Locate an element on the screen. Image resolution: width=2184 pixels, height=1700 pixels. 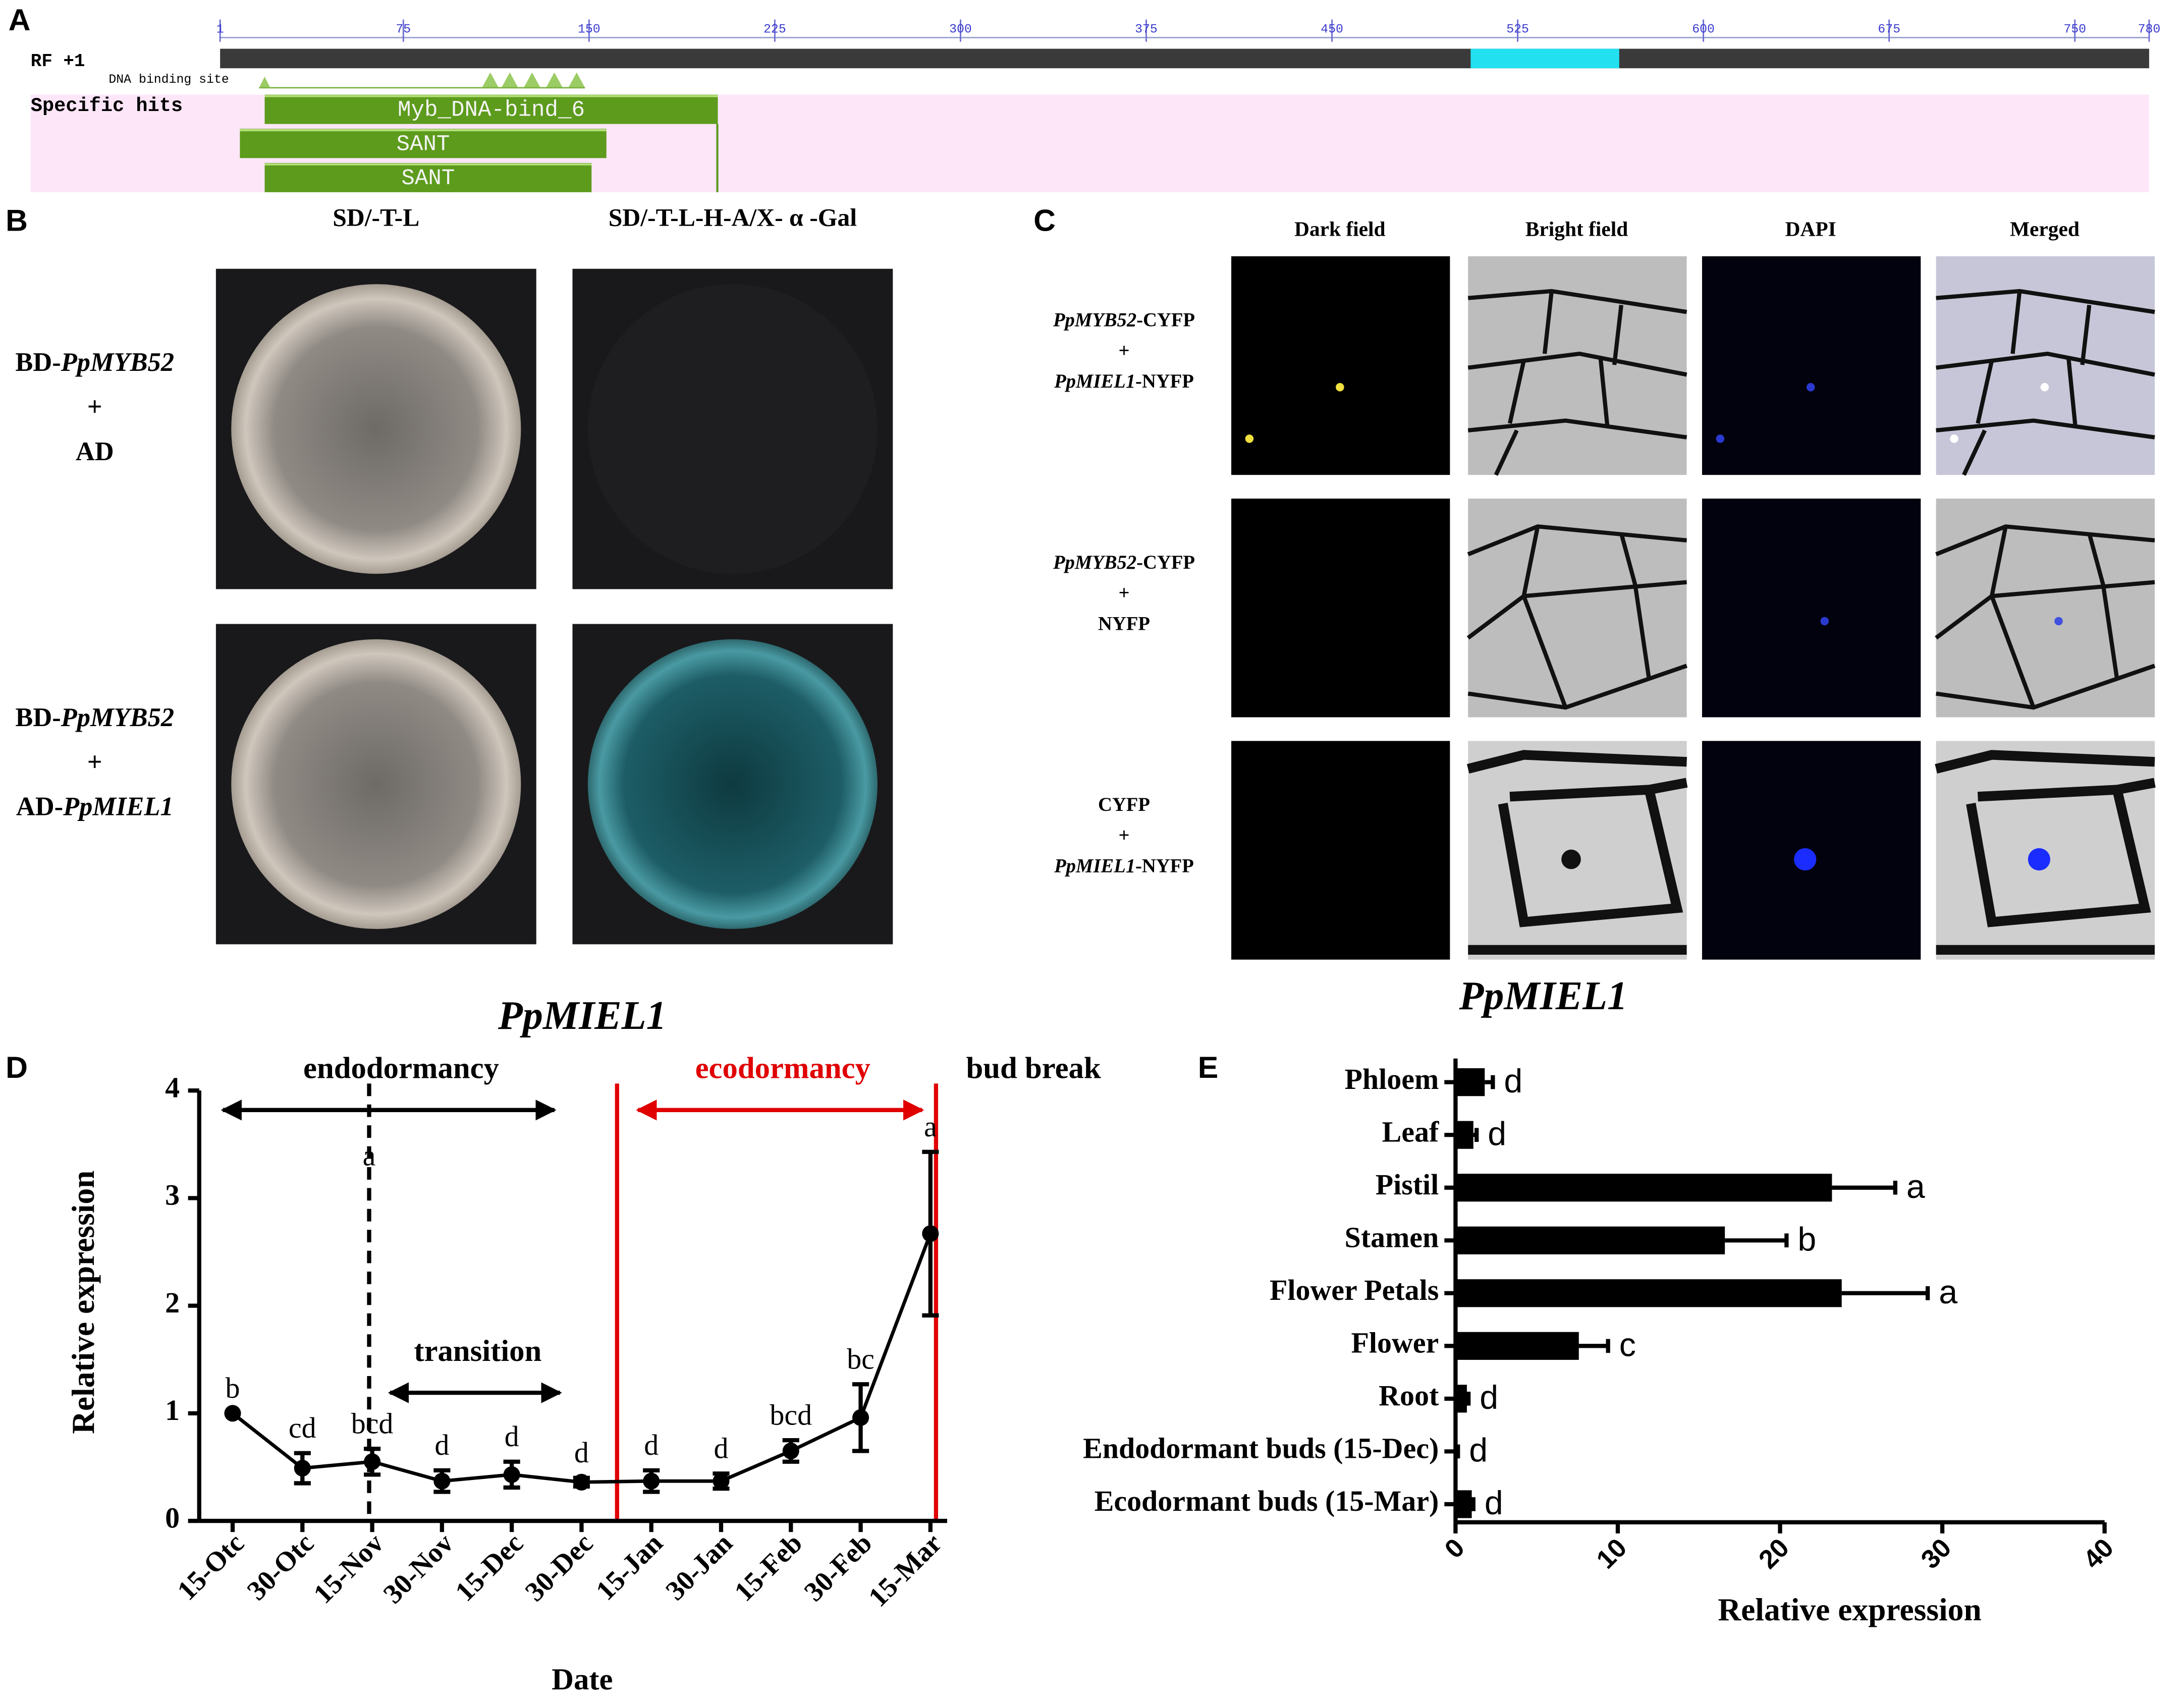
column-header: DAPI is located at coordinates (1810, 229).